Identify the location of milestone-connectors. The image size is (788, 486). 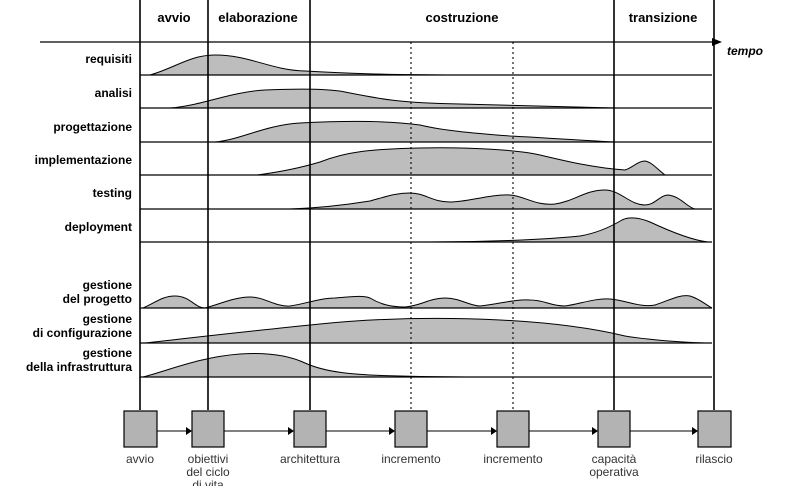
(427, 431).